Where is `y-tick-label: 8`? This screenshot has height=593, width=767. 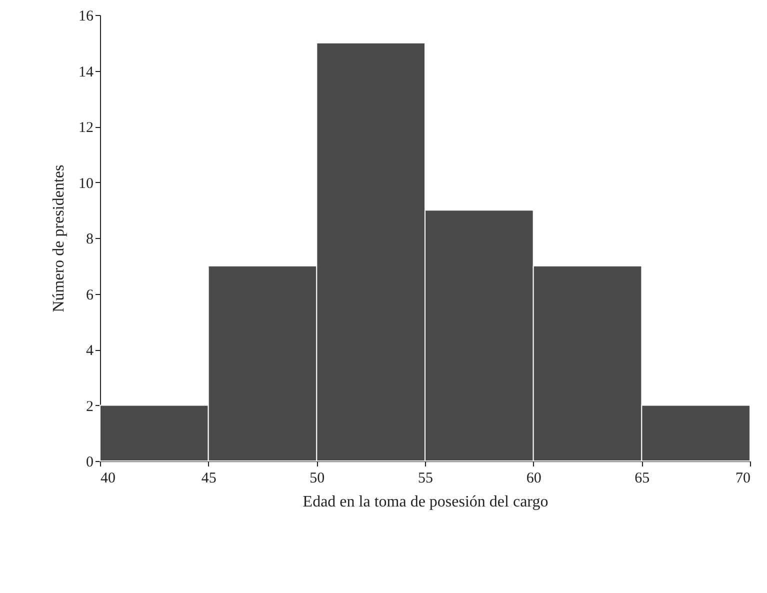 y-tick-label: 8 is located at coordinates (90, 240).